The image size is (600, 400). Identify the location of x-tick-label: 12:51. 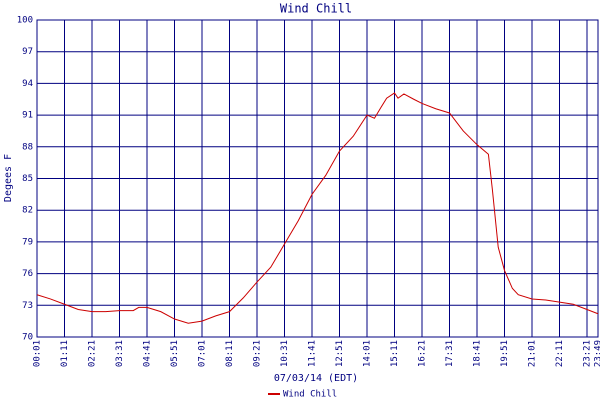
(340, 353).